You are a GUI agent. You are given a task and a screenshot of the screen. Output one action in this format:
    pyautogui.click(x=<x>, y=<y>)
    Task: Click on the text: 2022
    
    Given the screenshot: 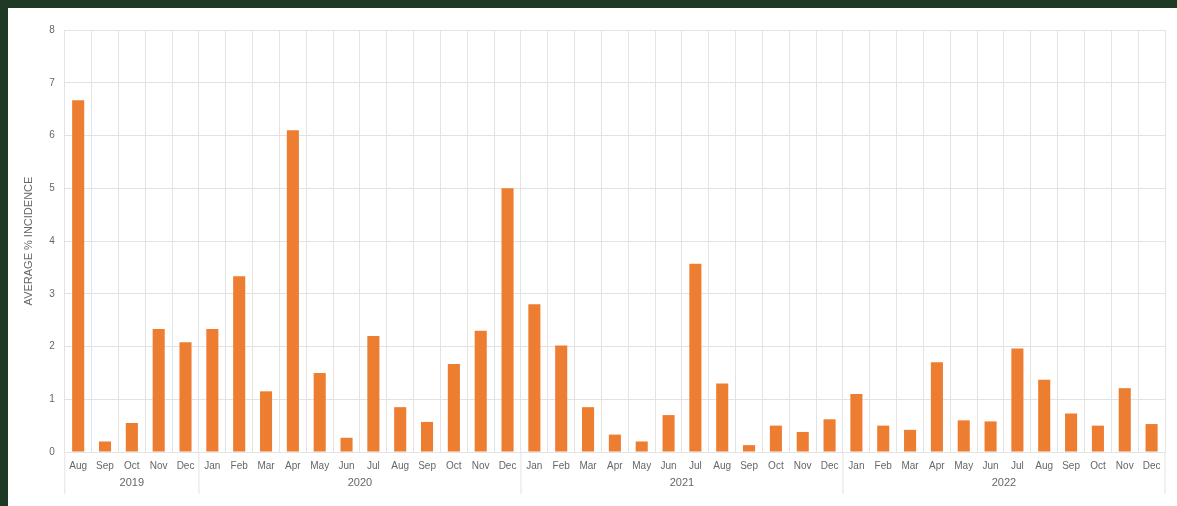 What is the action you would take?
    pyautogui.click(x=1004, y=482)
    